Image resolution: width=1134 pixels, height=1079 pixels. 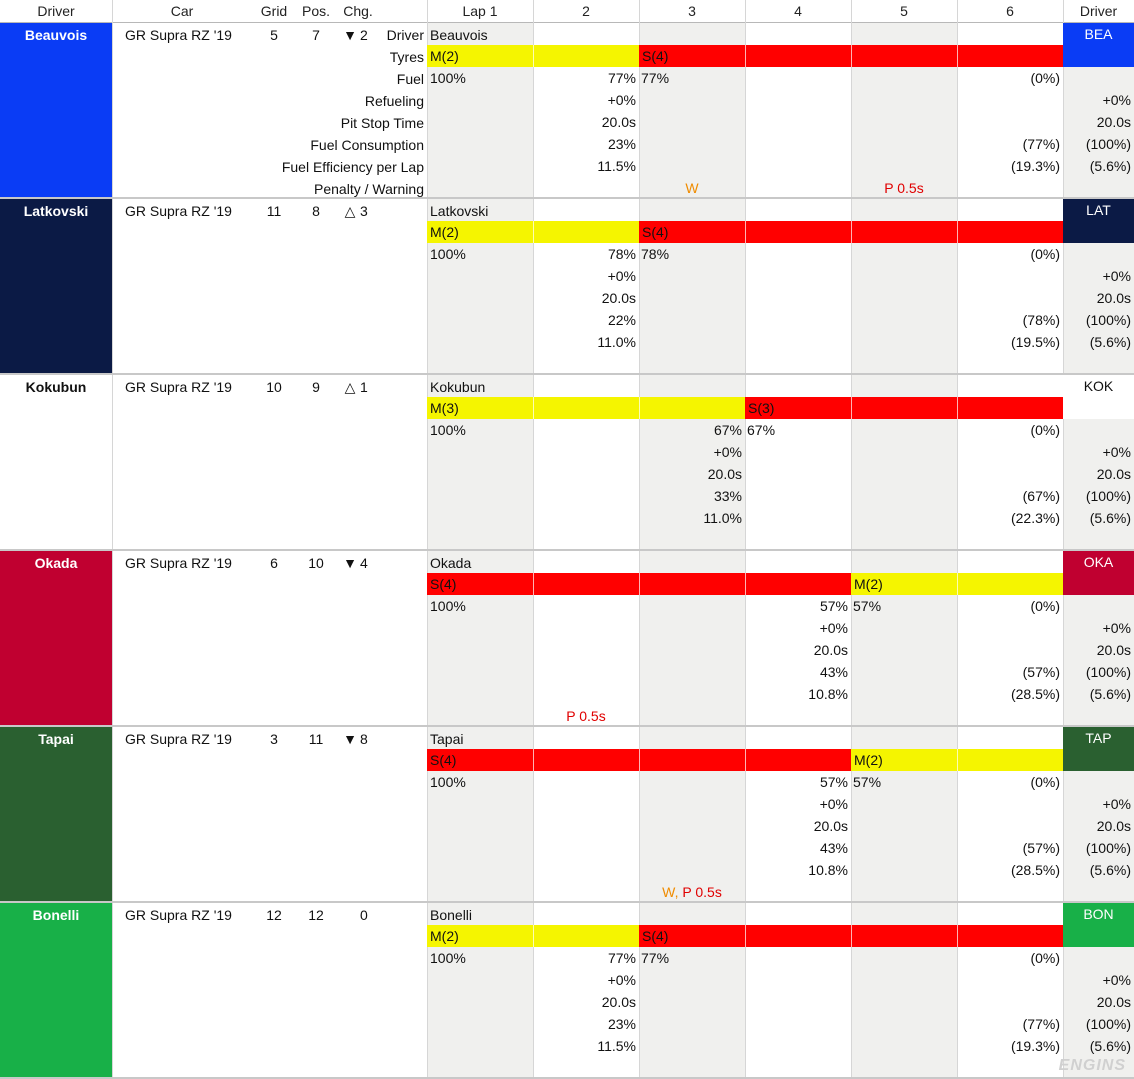 What do you see at coordinates (621, 320) in the screenshot?
I see `fuel-consumption: 22%` at bounding box center [621, 320].